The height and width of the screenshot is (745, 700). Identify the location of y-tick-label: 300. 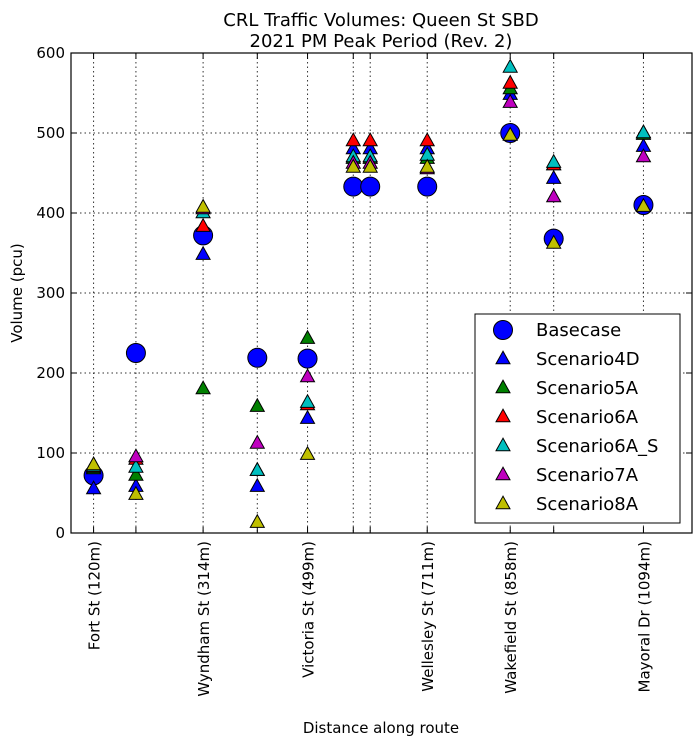
(50, 293).